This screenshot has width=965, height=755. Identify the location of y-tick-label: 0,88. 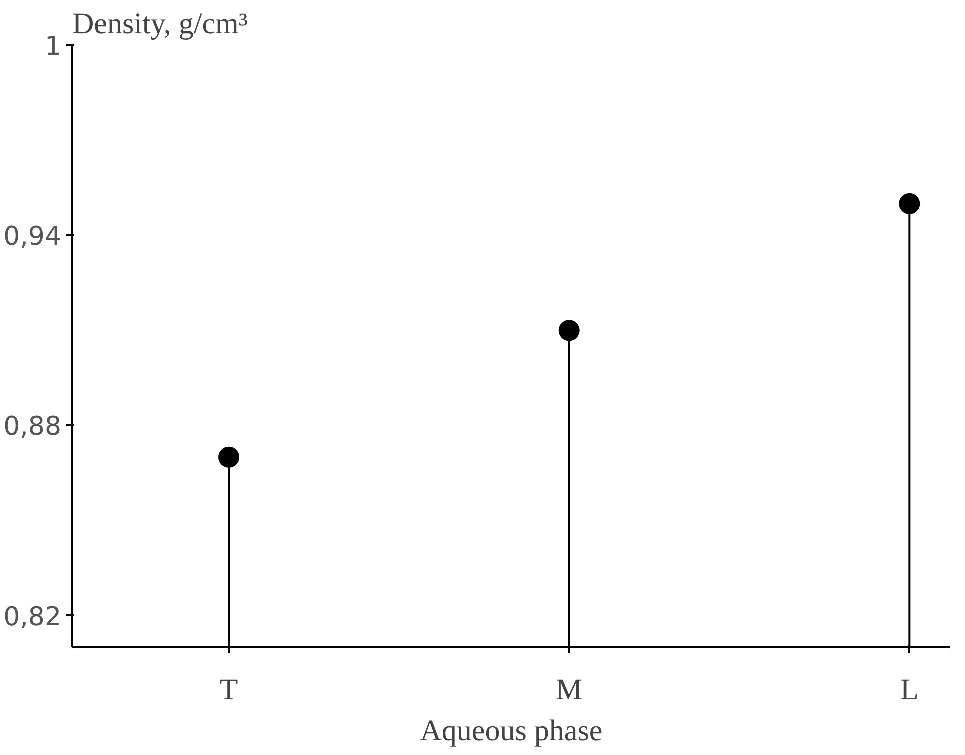
(33, 427).